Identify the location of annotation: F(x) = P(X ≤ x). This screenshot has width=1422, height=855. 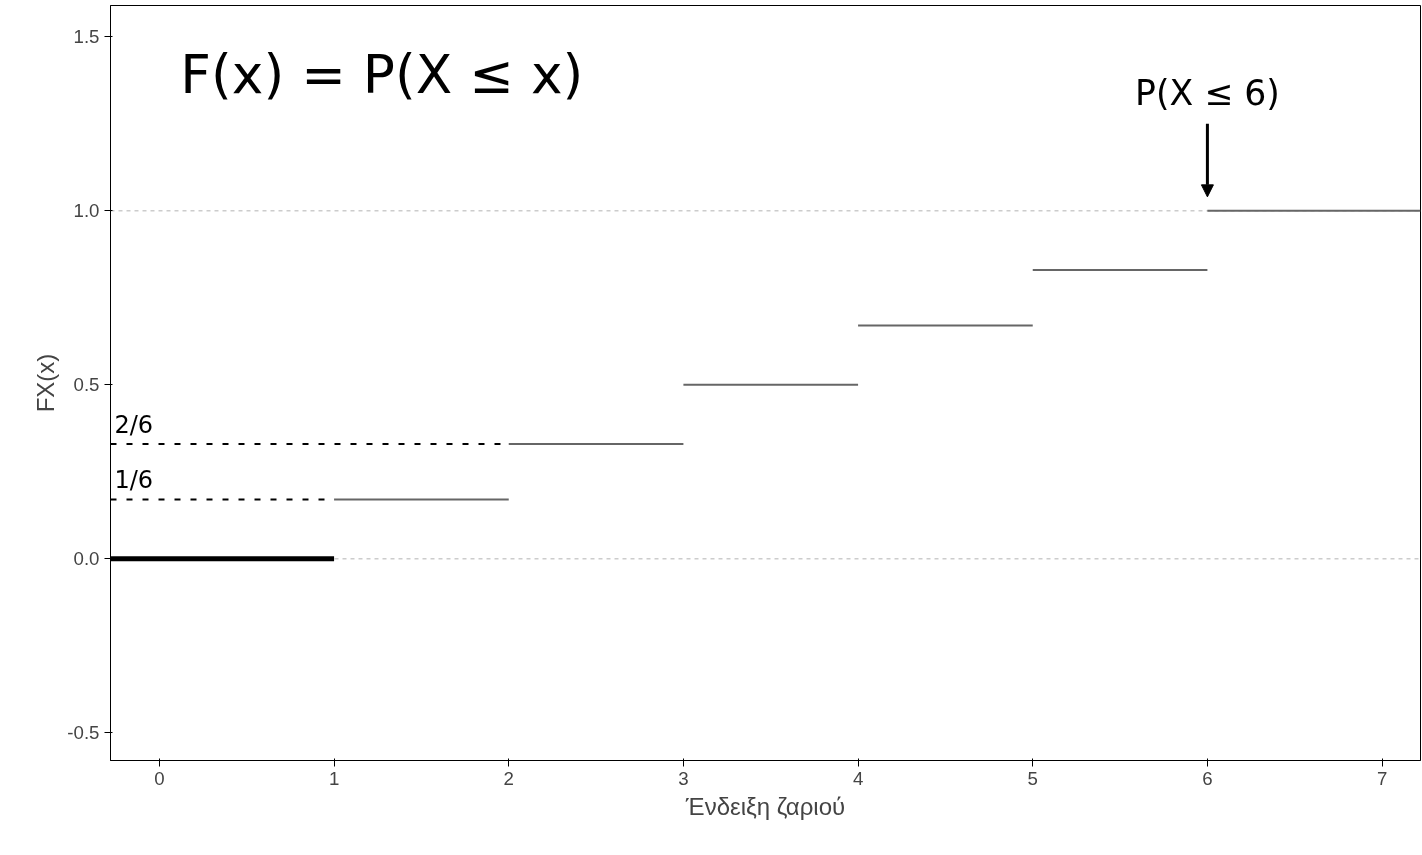
(382, 75).